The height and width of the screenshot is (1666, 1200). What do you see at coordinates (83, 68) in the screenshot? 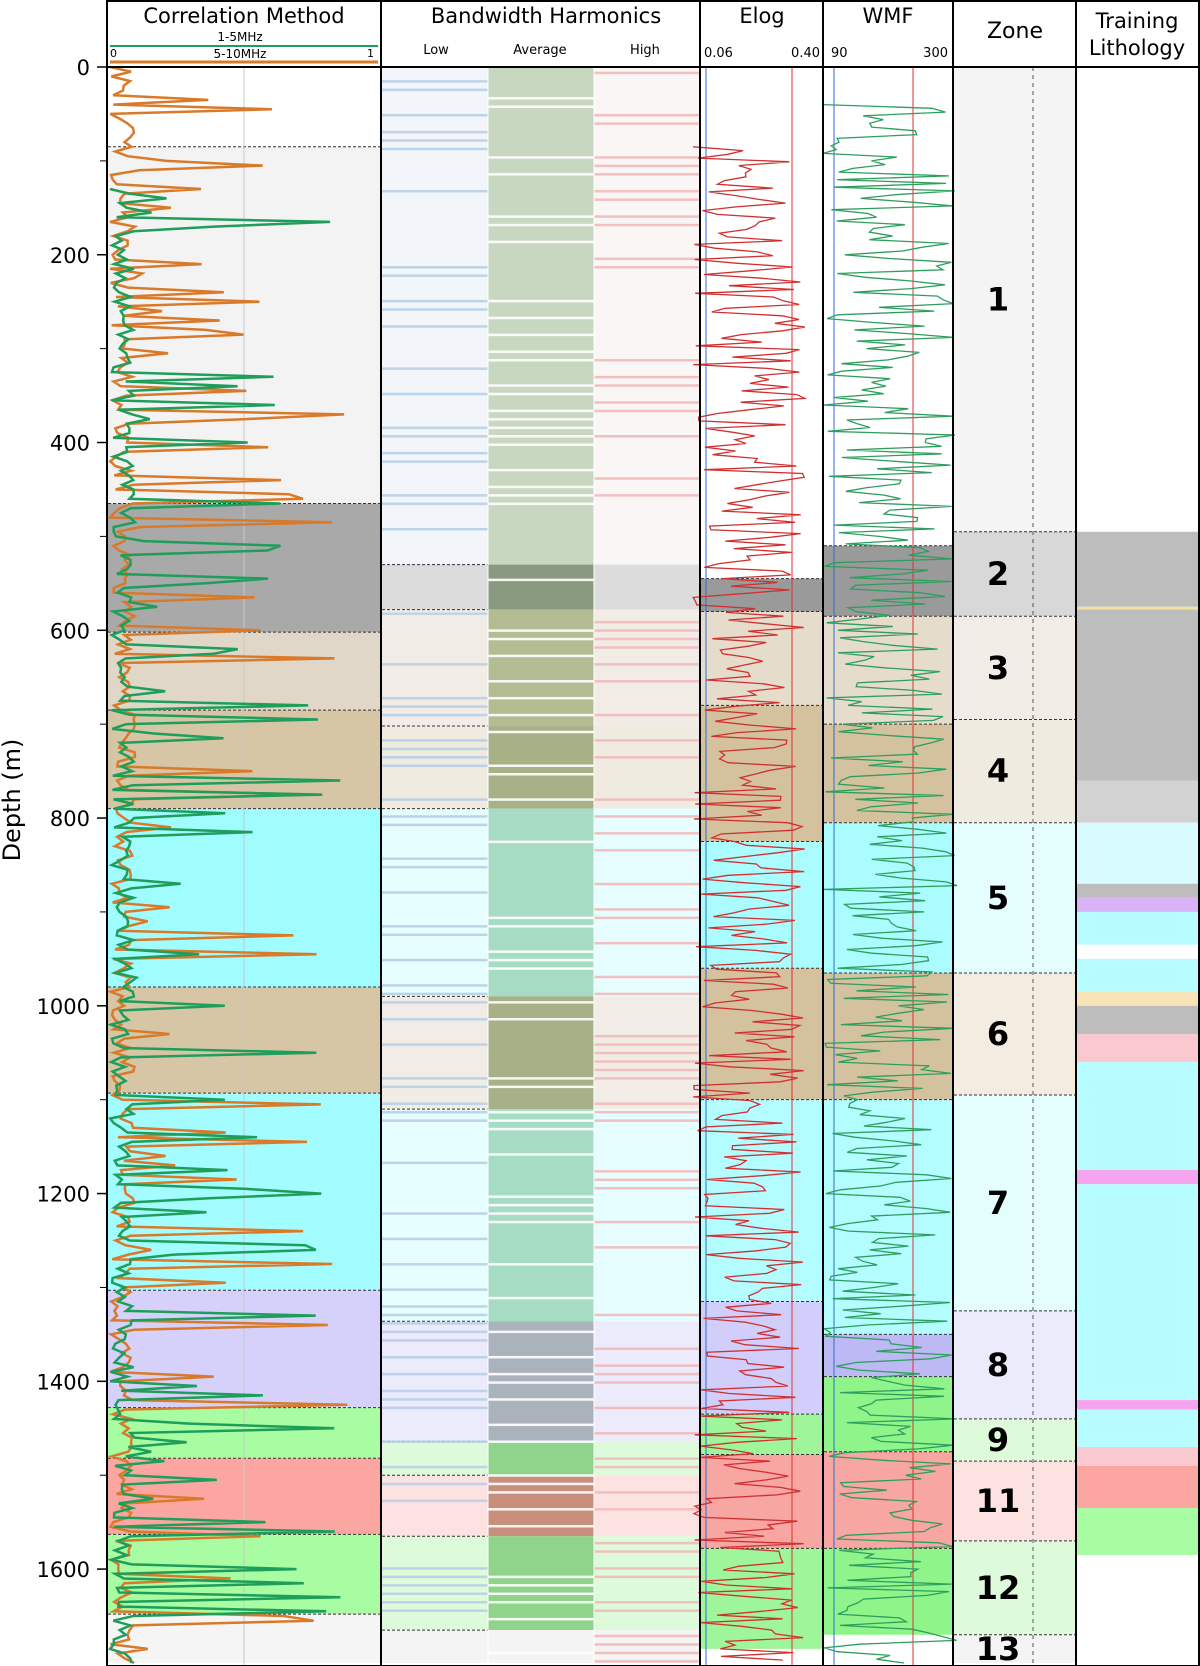
I see `depth-tick-label-0: 0` at bounding box center [83, 68].